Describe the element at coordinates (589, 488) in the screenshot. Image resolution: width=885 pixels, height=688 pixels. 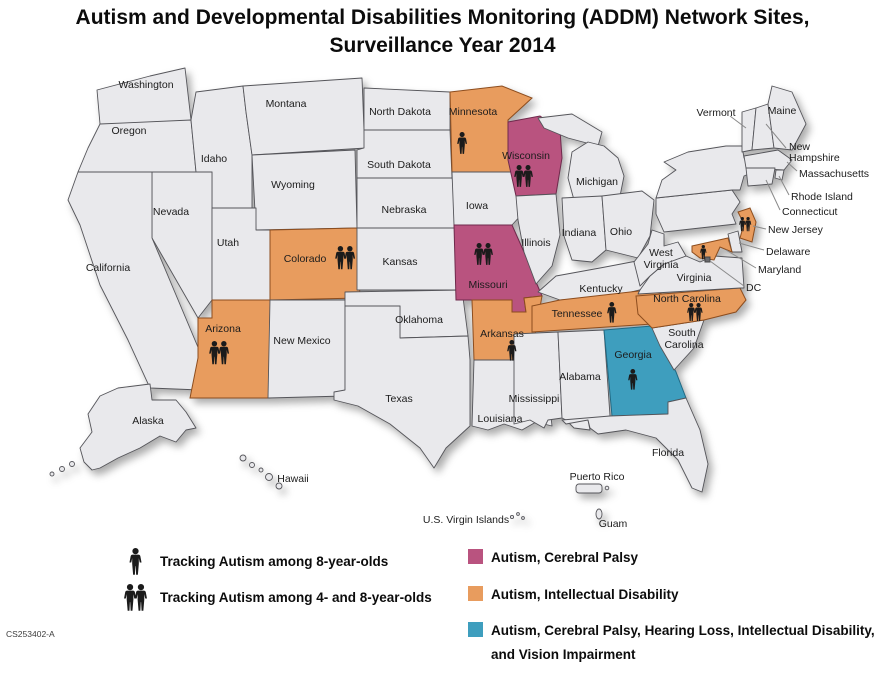
I see `puerto-rico-island` at that location.